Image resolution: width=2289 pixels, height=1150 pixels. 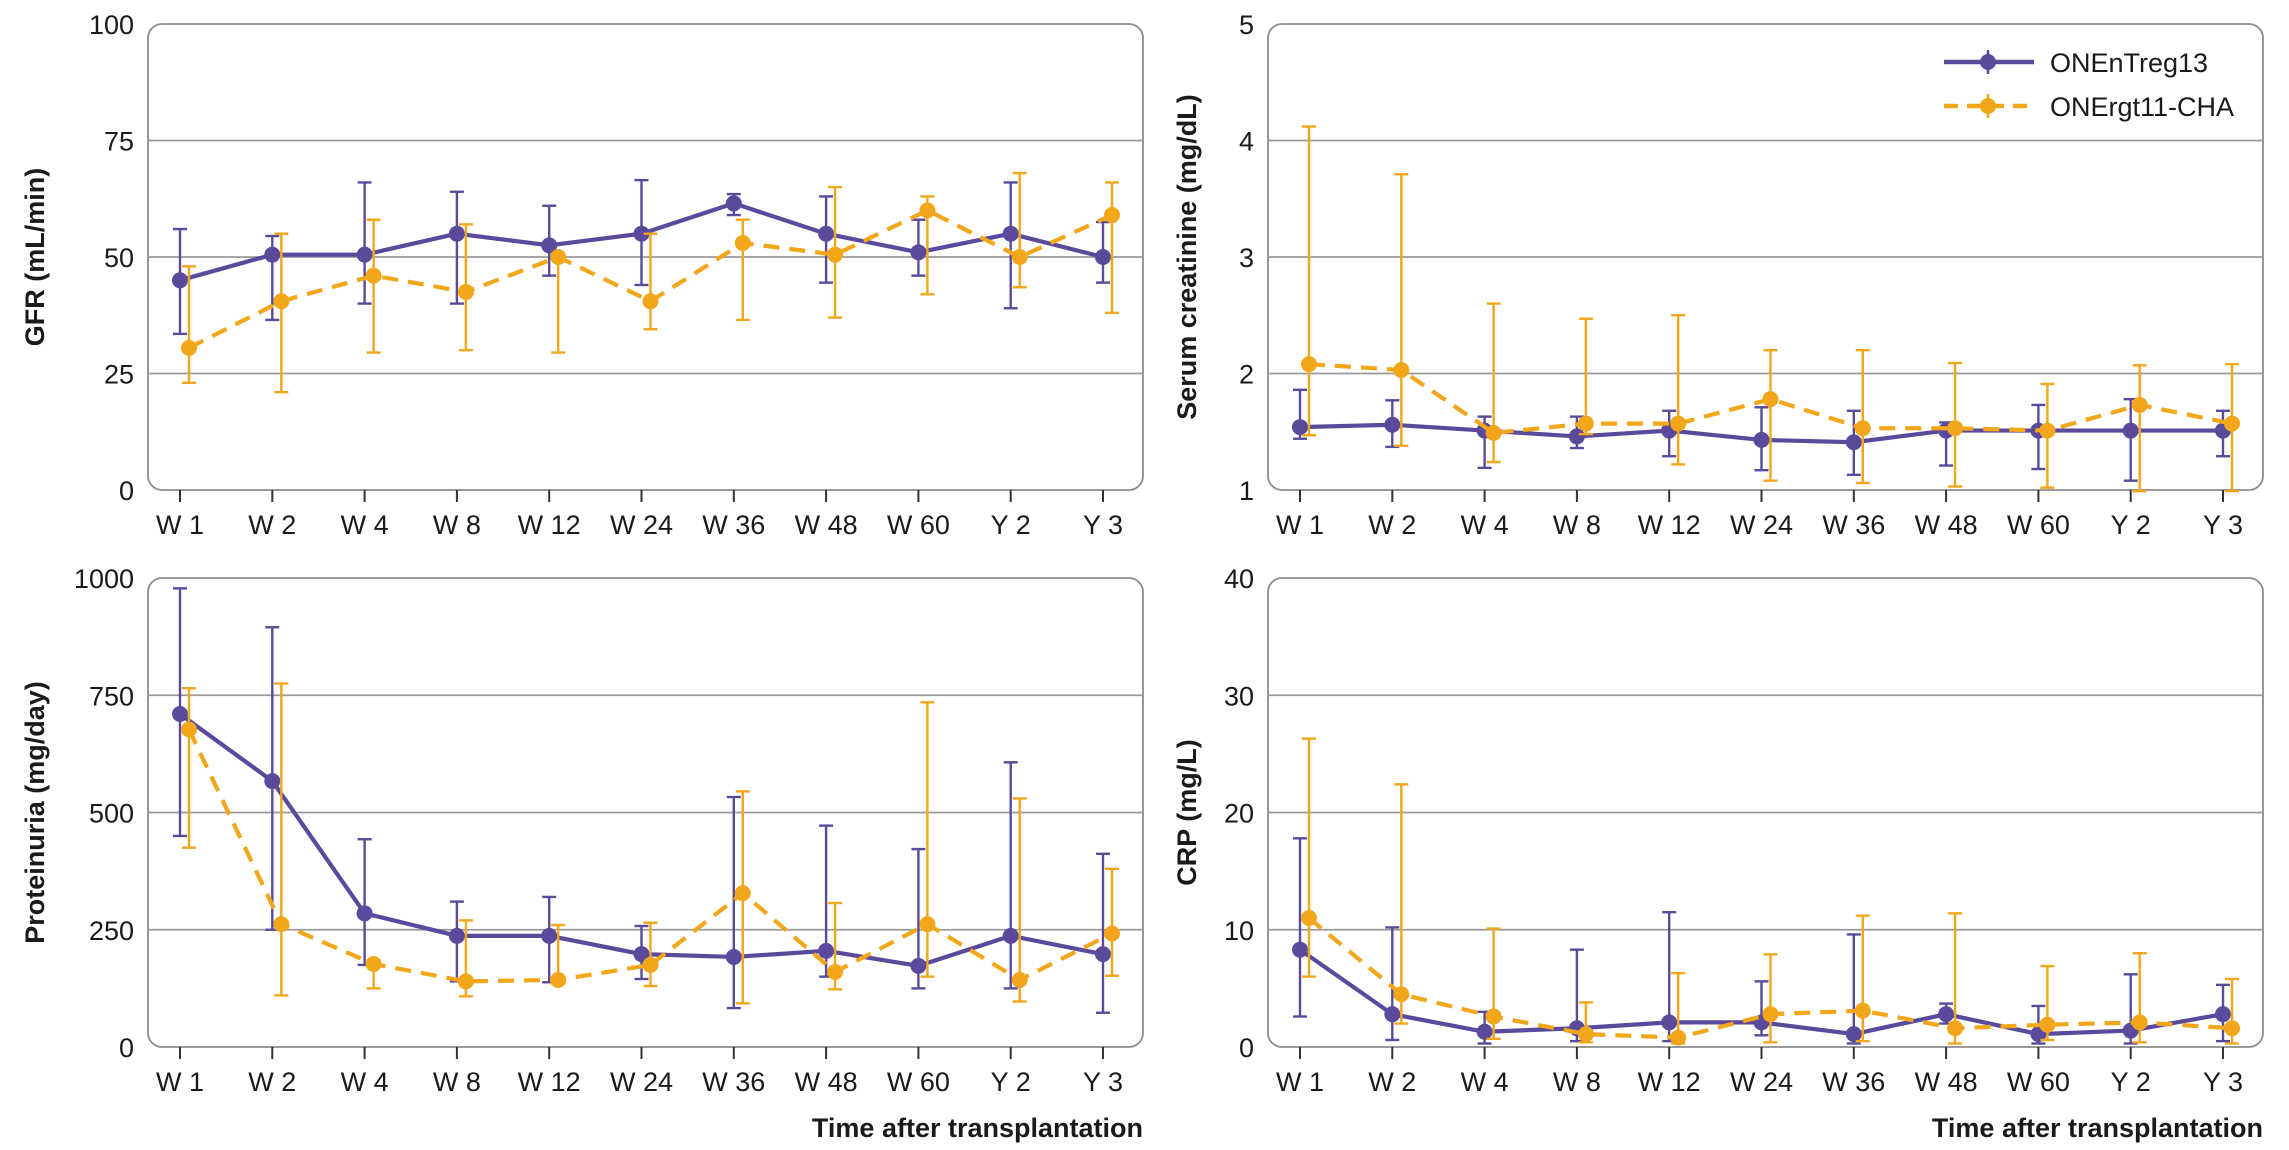 I want to click on y-tick-label: 0, so click(x=1246, y=1048).